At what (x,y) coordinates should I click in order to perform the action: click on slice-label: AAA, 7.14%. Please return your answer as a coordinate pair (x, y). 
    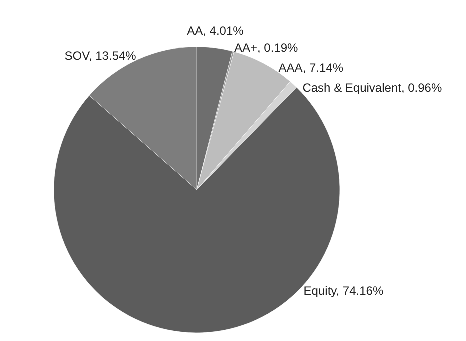
    Looking at the image, I should click on (311, 67).